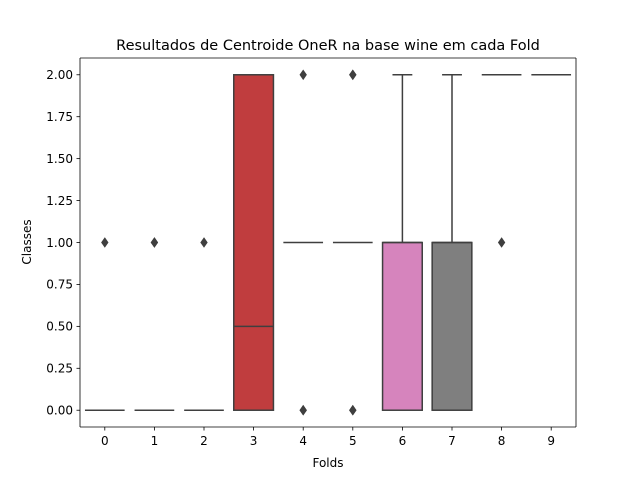 The image size is (640, 480). What do you see at coordinates (27, 241) in the screenshot?
I see `y-axis-label: Classes` at bounding box center [27, 241].